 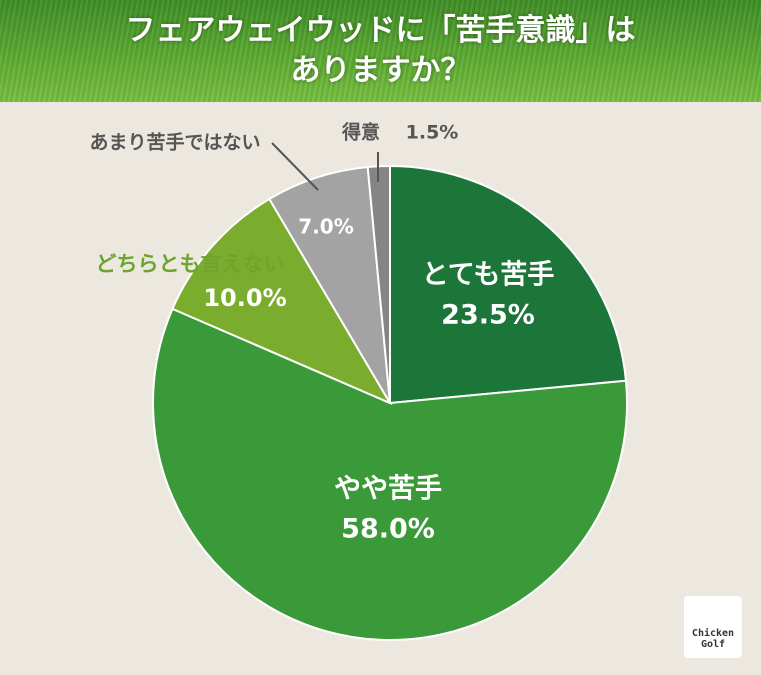 I want to click on chart-title: フェアウェイウッドに「苦手意識」はありますか？, so click(x=380, y=50).